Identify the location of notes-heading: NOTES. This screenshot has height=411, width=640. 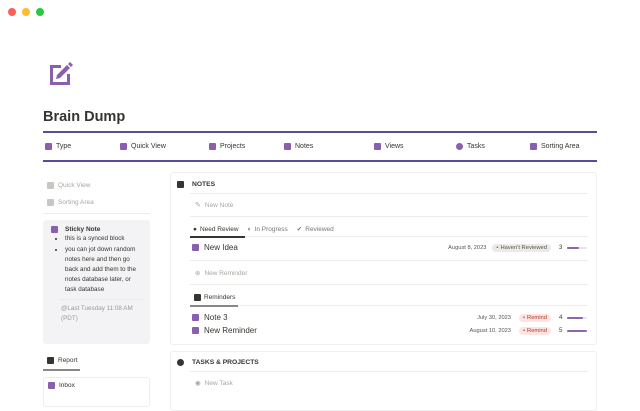
(196, 184).